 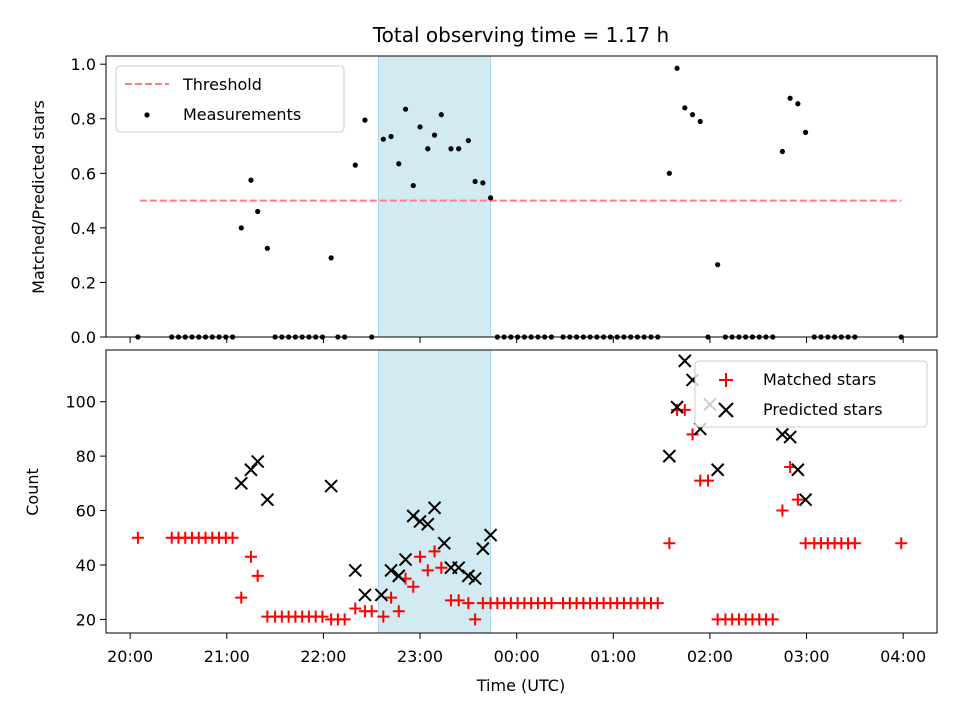 I want to click on bottom-y-tick-label: 40, so click(x=86, y=565).